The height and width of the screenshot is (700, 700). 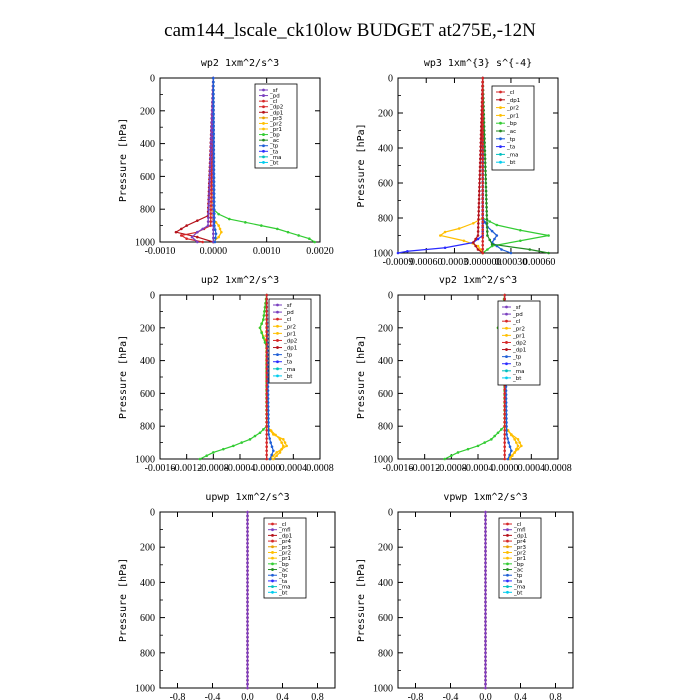 I want to click on legend-label: _bp, so click(x=274, y=136).